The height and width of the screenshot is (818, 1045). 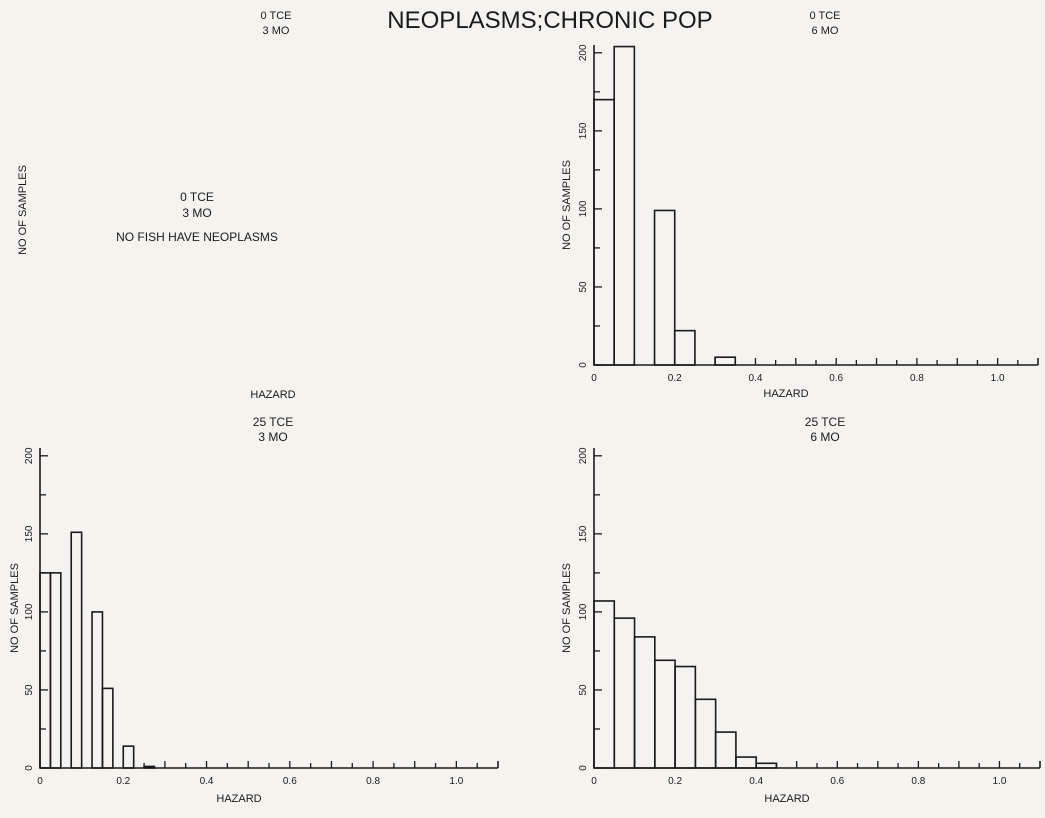 I want to click on panel-heading-line2: 6 MO, so click(x=824, y=437).